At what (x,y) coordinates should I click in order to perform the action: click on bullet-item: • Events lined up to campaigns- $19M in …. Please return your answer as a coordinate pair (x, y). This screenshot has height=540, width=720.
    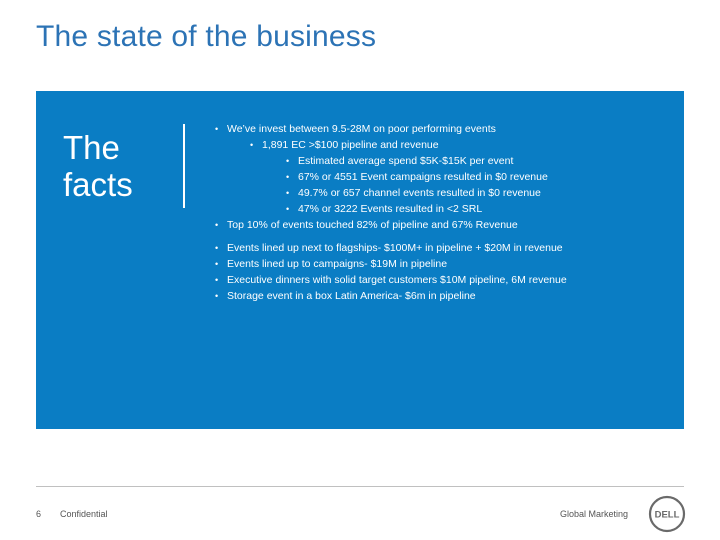
    Looking at the image, I should click on (442, 264).